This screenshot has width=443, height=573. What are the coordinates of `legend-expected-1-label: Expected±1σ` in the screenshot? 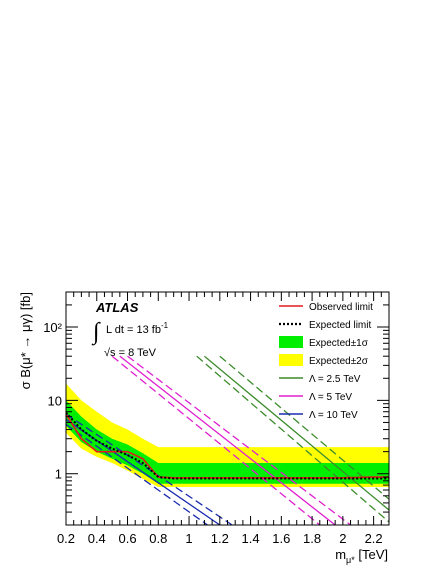 It's located at (339, 343).